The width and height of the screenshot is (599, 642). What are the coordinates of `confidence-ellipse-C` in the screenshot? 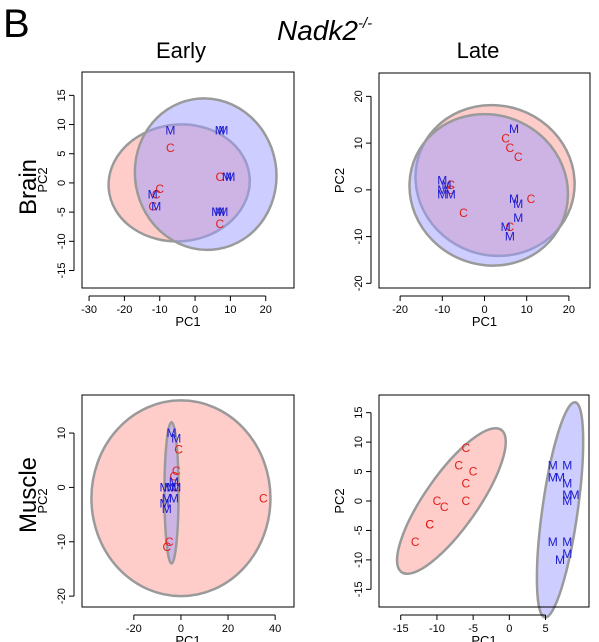 It's located at (181, 498).